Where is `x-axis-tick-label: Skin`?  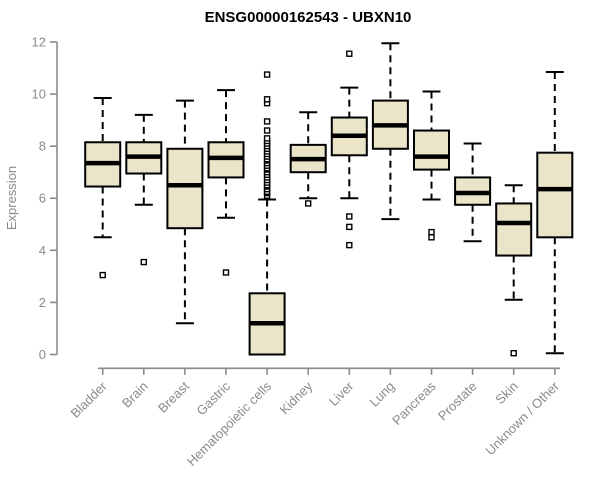
x-axis-tick-label: Skin is located at coordinates (506, 393).